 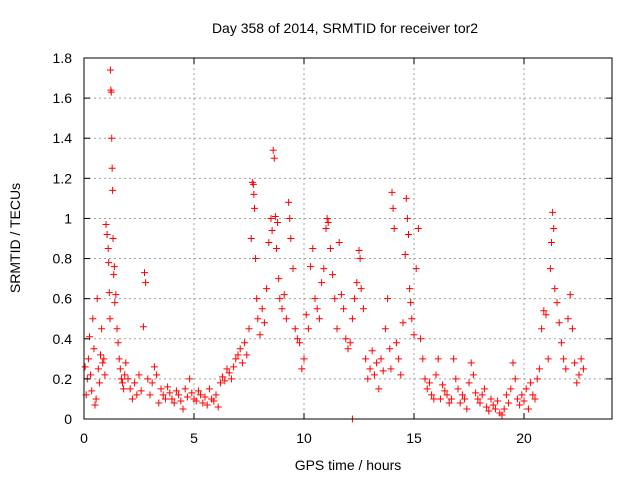 I want to click on y-tick-label: 0.2, so click(x=63, y=379).